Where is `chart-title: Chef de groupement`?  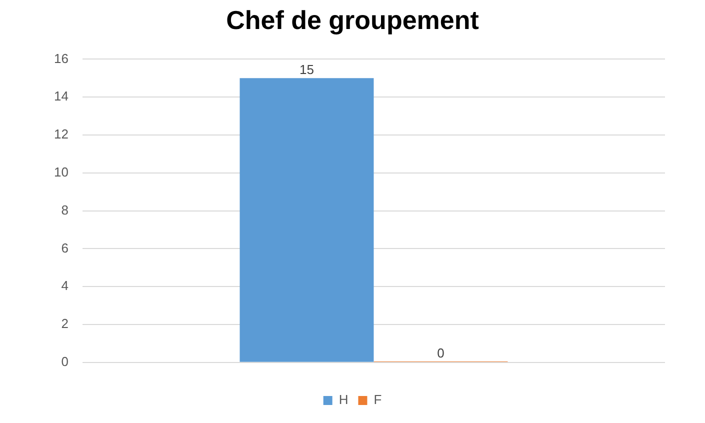
chart-title: Chef de groupement is located at coordinates (353, 19).